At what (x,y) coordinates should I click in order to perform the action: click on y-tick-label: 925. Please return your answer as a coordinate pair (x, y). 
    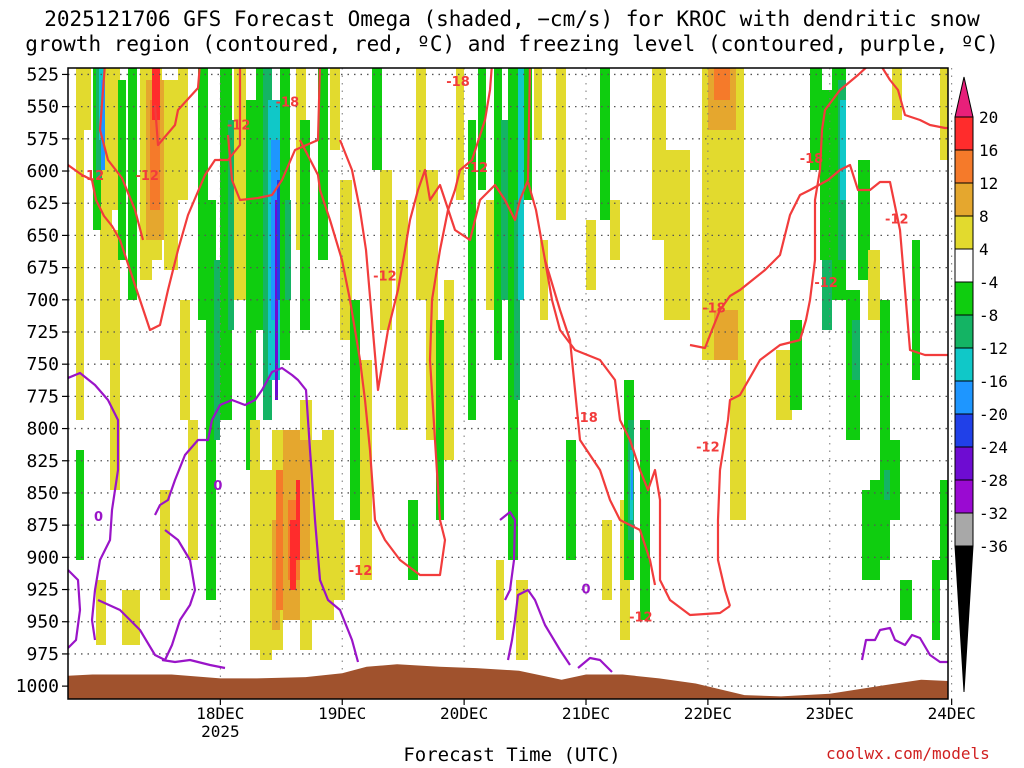
    Looking at the image, I should click on (42, 590).